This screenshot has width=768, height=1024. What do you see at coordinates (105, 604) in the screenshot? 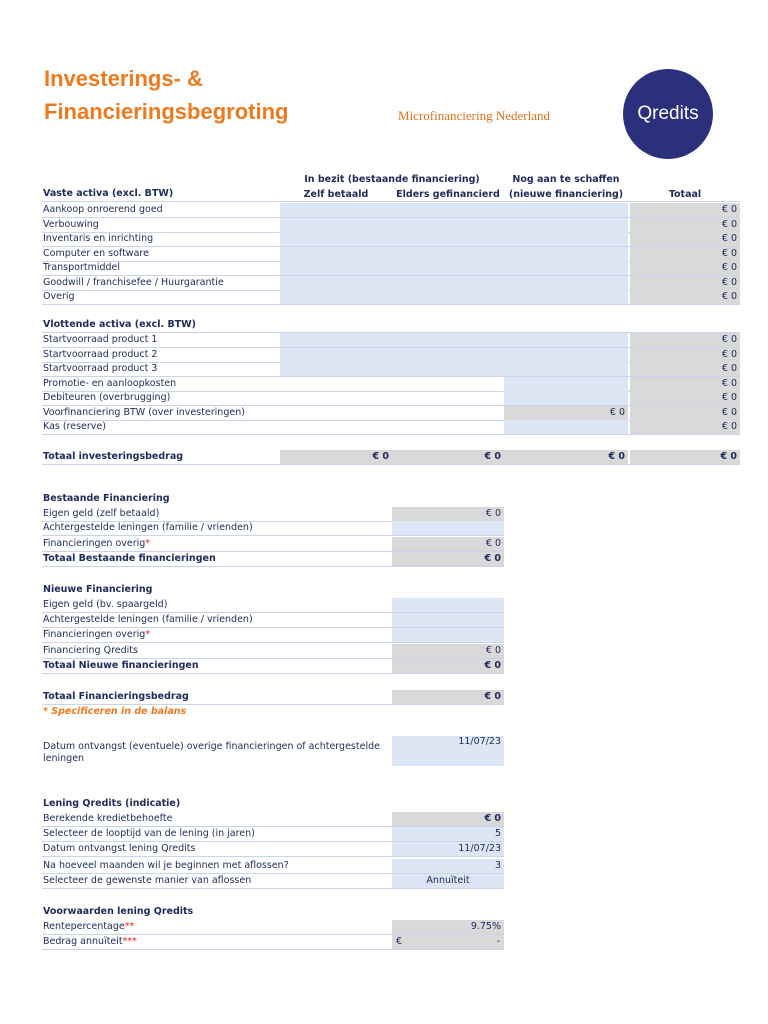
I see `label-text: Eigen geld (bv. spaargeld)` at bounding box center [105, 604].